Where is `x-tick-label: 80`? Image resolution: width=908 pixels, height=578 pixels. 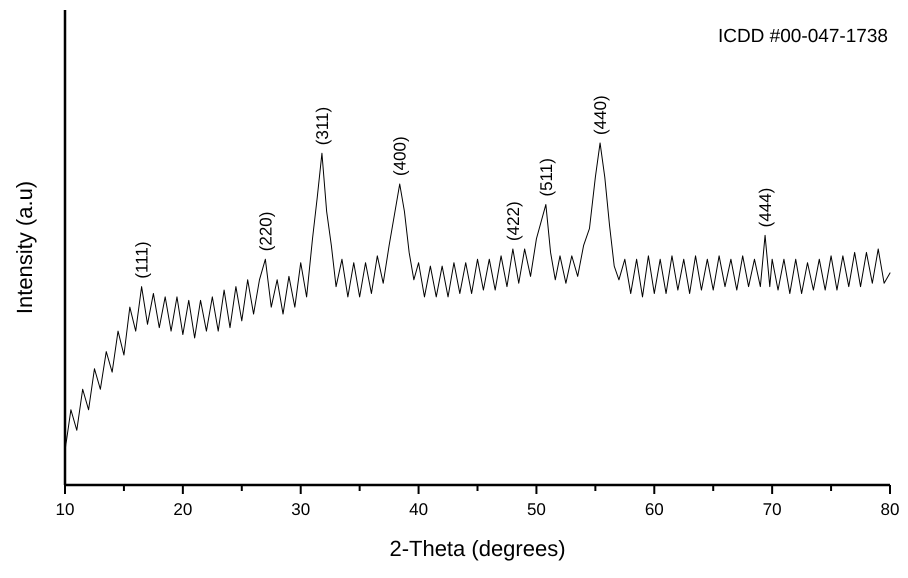
x-tick-label: 80 is located at coordinates (890, 509).